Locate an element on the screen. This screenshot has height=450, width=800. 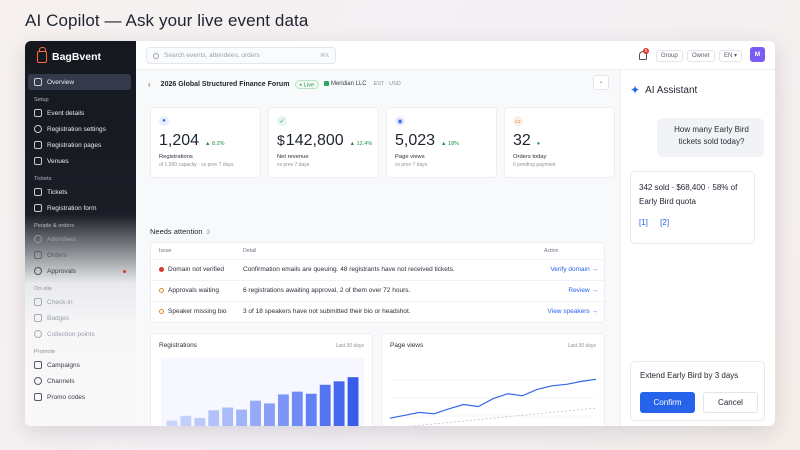
sidebar-item-label: Overview is located at coordinates (61, 82).